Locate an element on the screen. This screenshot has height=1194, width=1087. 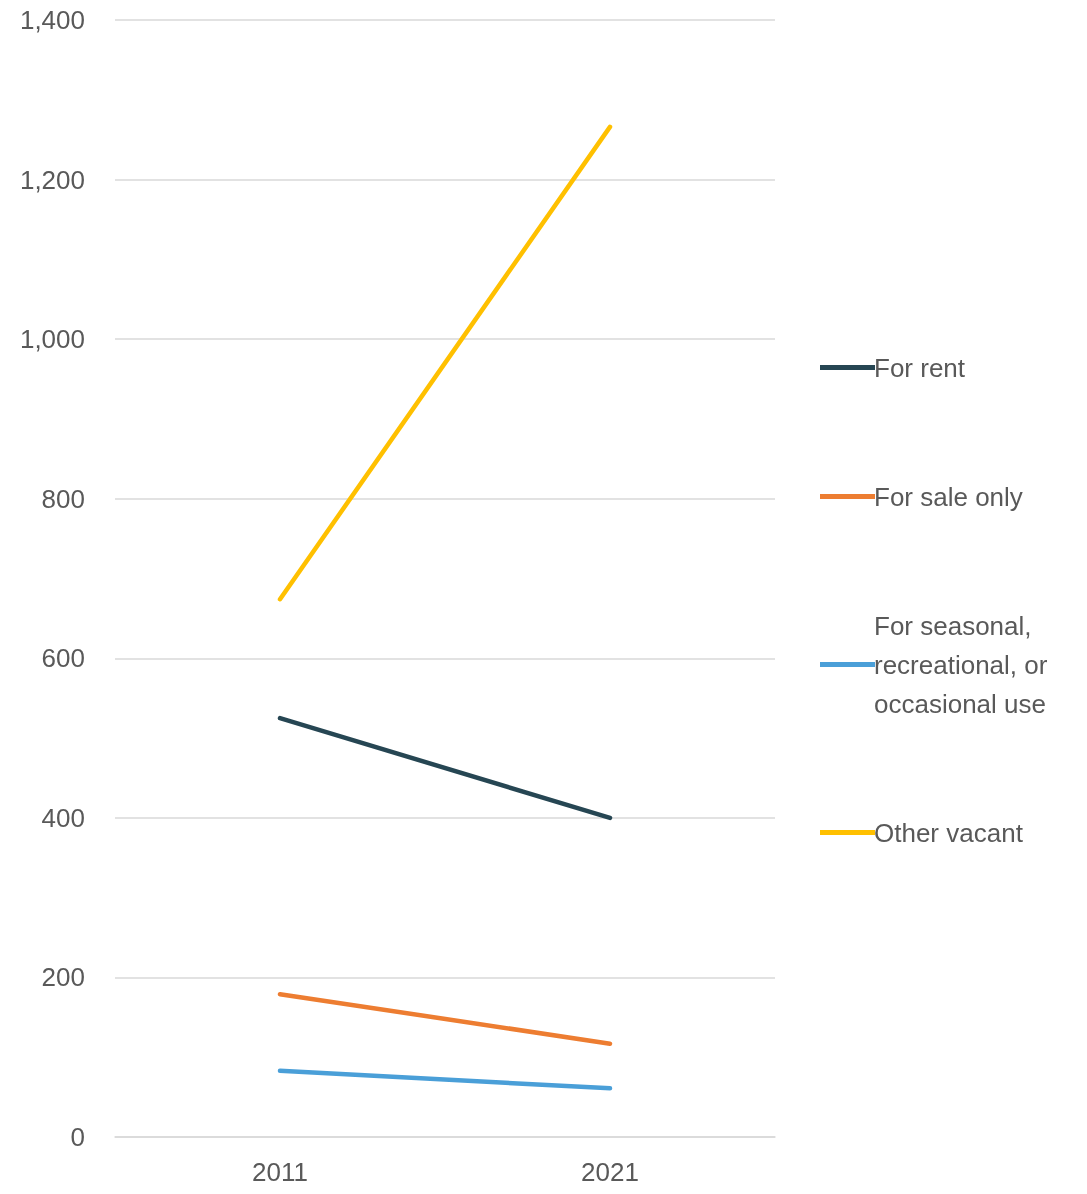
legend-label: For rent is located at coordinates (920, 367).